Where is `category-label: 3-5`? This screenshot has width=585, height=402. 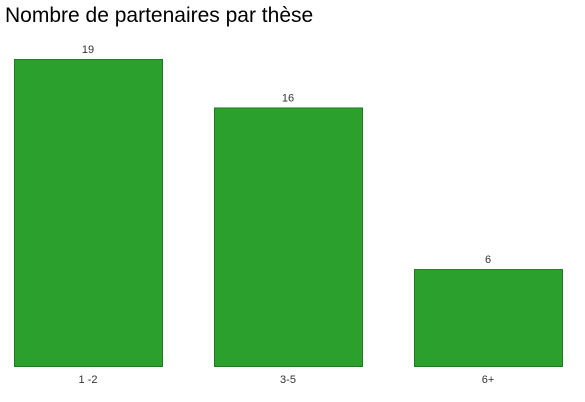 category-label: 3-5 is located at coordinates (288, 380).